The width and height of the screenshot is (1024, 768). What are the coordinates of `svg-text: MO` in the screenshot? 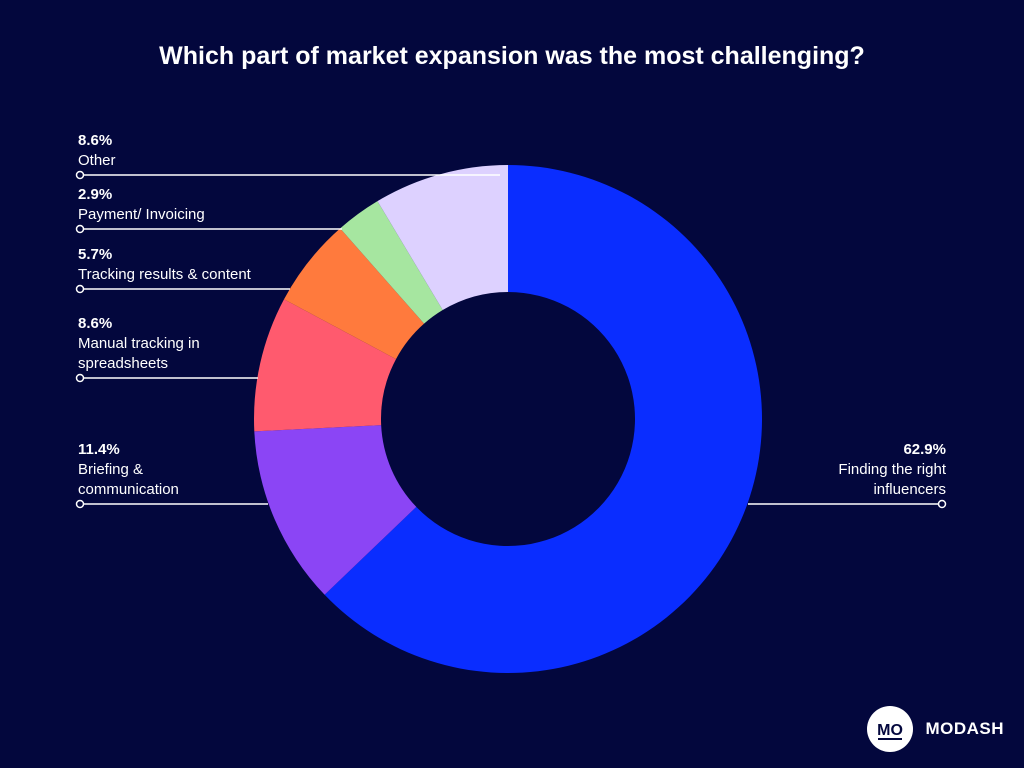 It's located at (891, 730).